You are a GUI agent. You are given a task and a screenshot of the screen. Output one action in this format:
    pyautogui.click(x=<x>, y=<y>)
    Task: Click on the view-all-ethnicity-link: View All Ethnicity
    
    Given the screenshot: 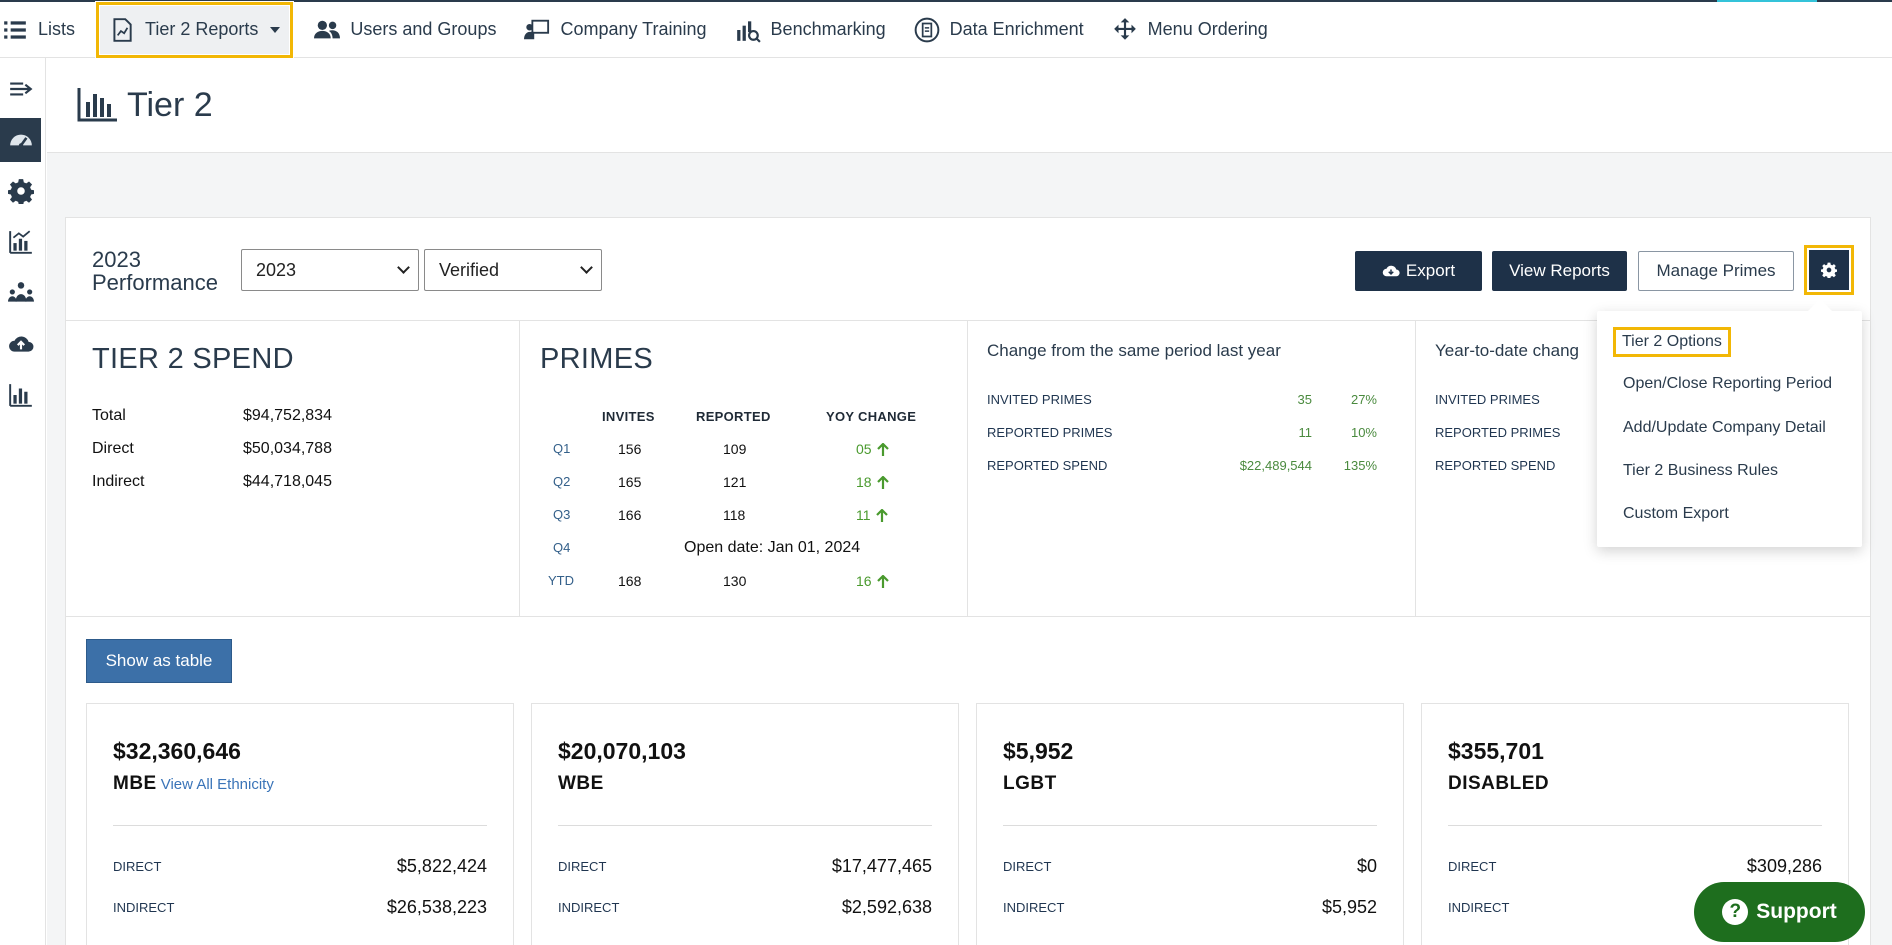 What is the action you would take?
    pyautogui.click(x=217, y=784)
    